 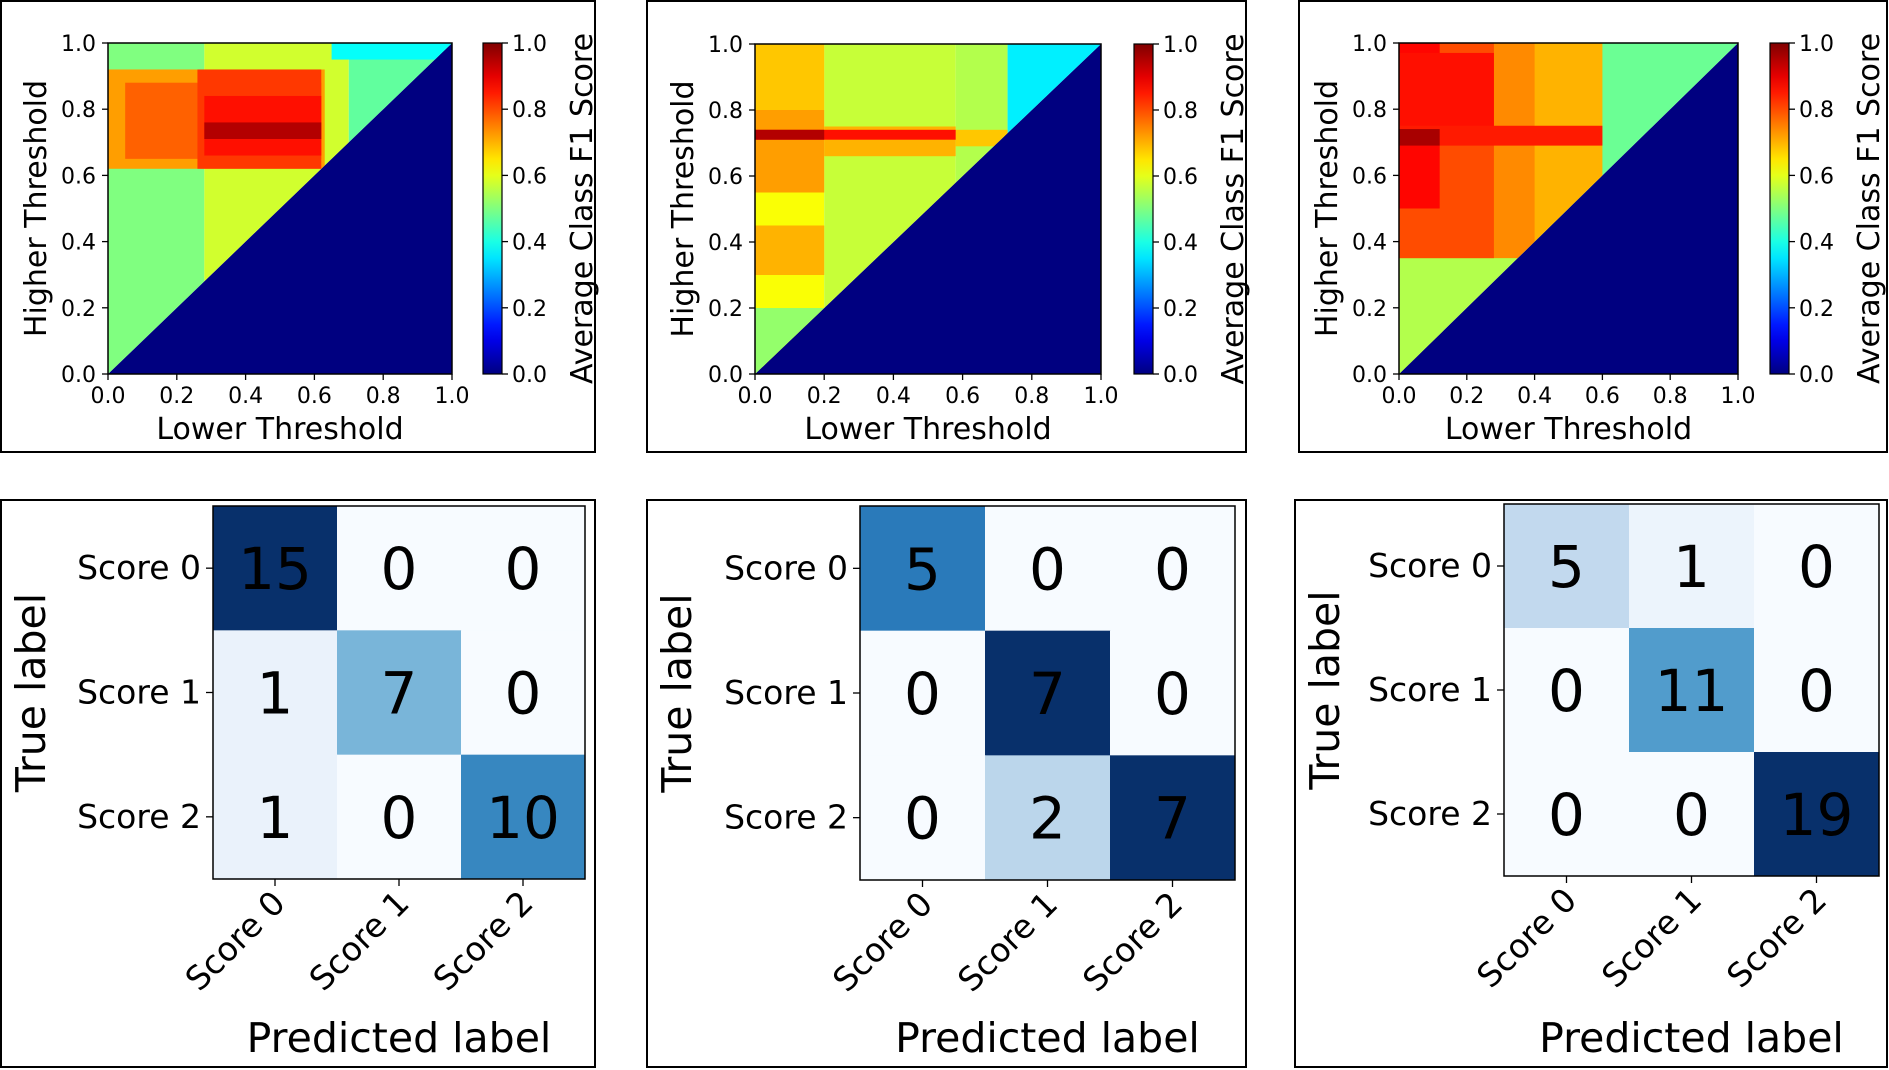 I want to click on cell-value: 7, so click(x=1172, y=819).